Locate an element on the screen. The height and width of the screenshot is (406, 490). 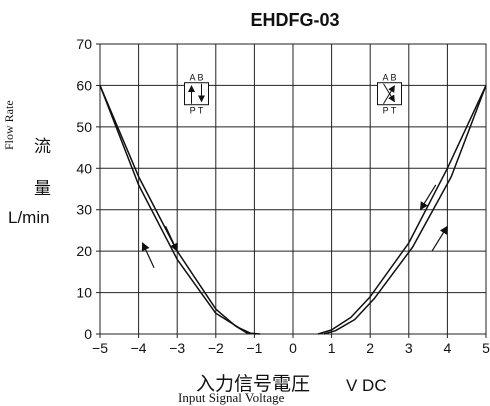
y-axis-label-en: Flow Rate is located at coordinates (9, 125).